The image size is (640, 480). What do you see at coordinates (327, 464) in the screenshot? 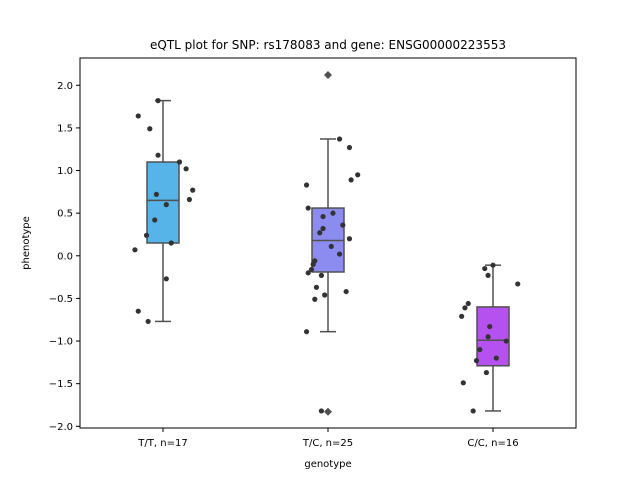
I see `x-axis-label: genotype` at bounding box center [327, 464].